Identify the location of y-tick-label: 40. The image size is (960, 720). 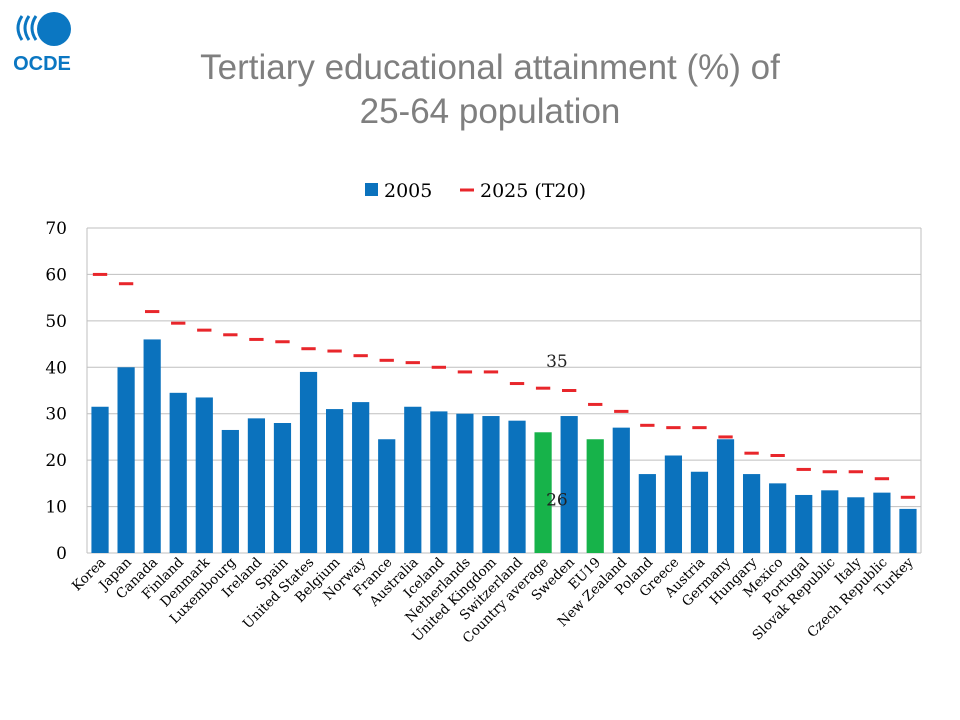
(56, 368).